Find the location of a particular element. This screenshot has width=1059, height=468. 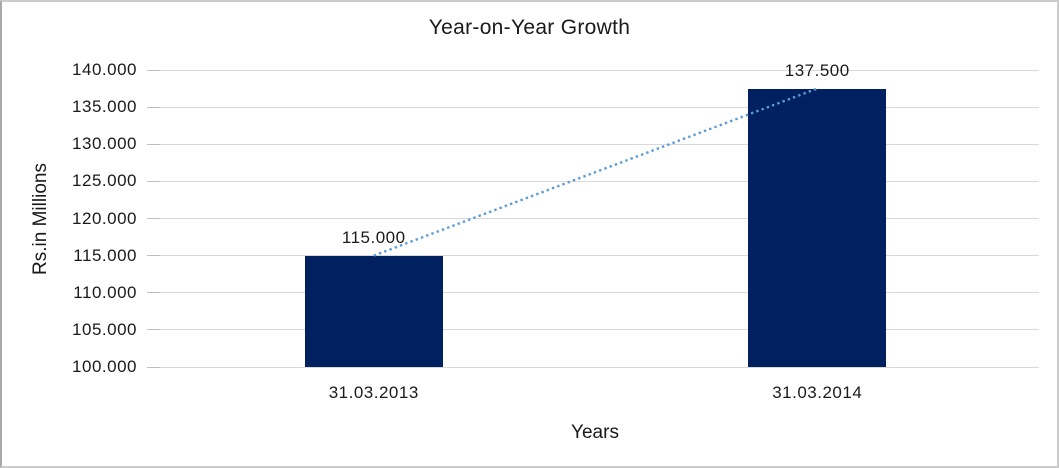

y-tick-label: 110.000 is located at coordinates (105, 292).